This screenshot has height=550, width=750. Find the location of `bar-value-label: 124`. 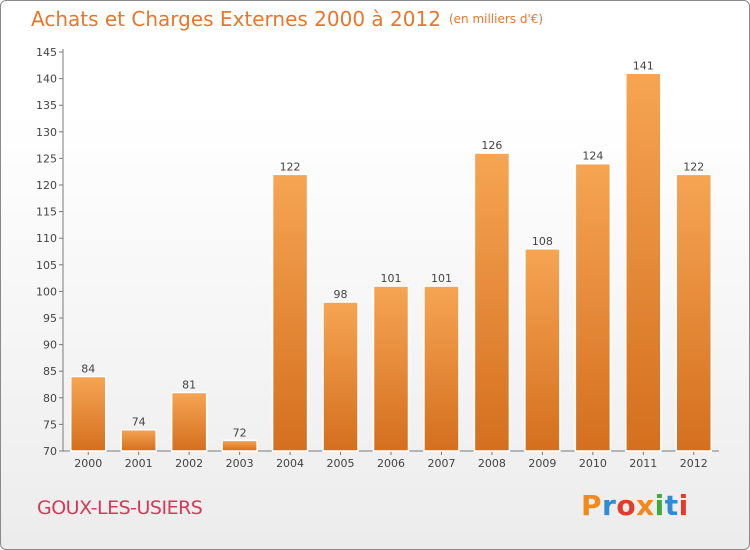

bar-value-label: 124 is located at coordinates (592, 156).